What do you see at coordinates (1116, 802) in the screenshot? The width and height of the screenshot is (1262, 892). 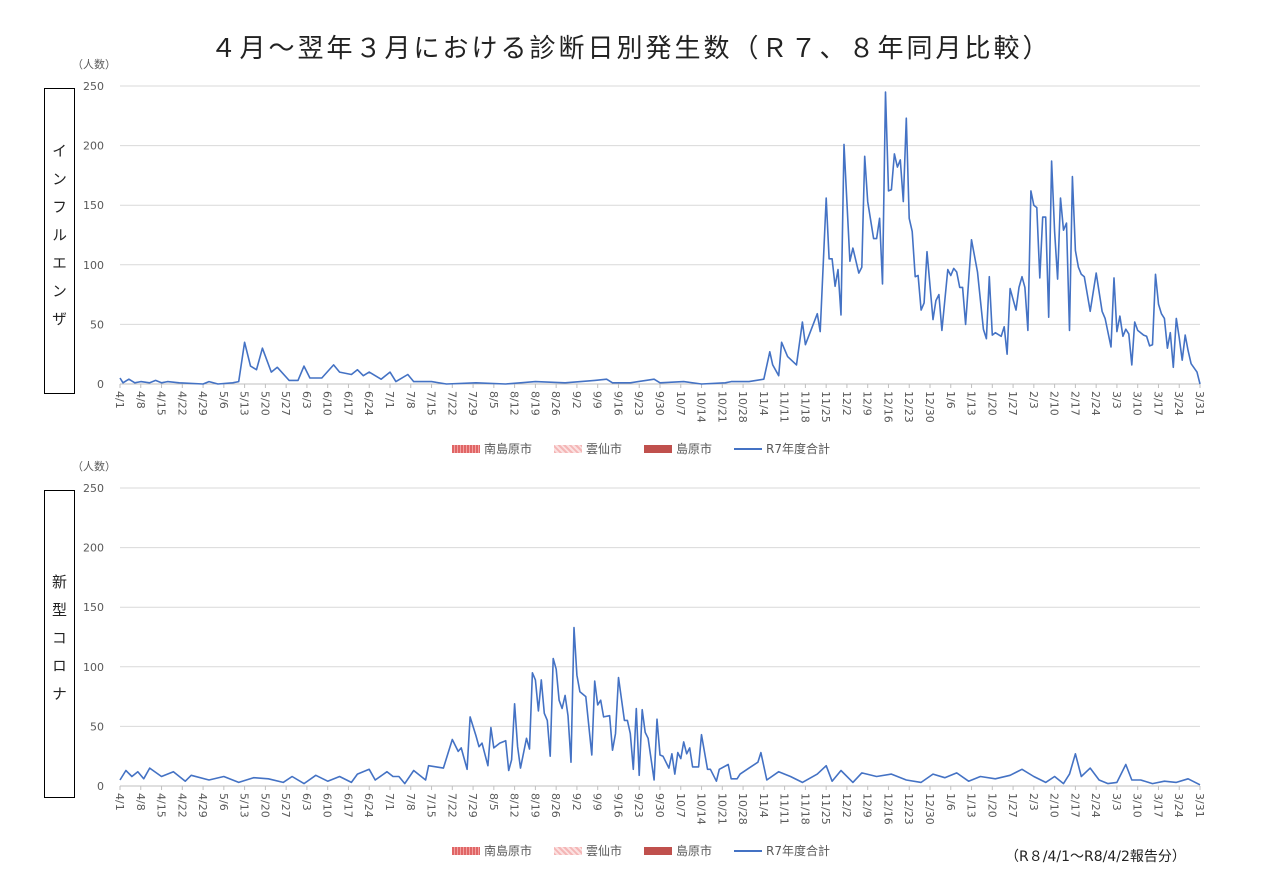 I see `x-tick-label: 3/3` at bounding box center [1116, 802].